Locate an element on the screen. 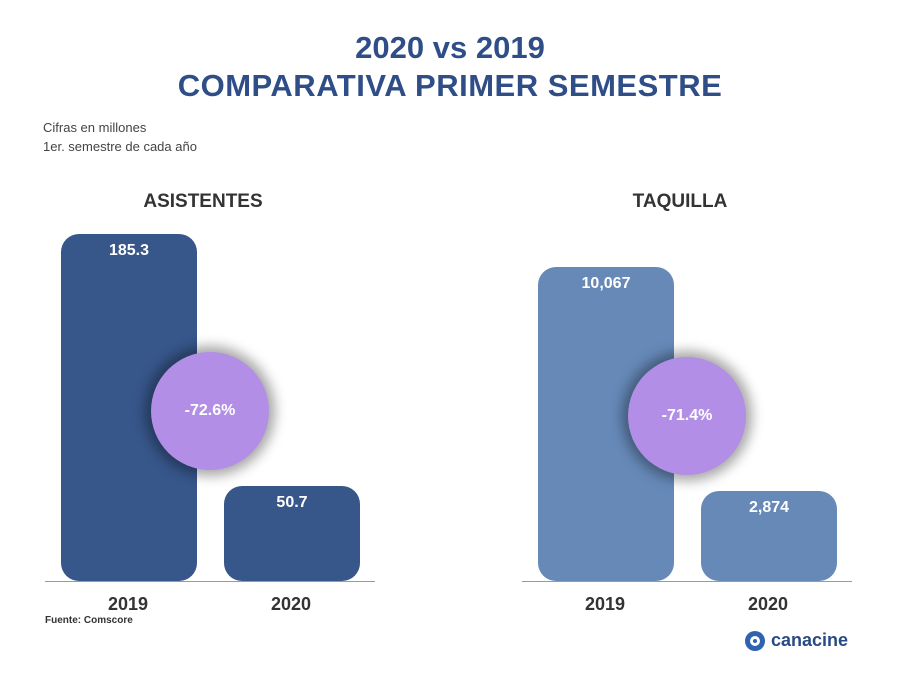  bar-asistentes-2020 is located at coordinates (292, 533).